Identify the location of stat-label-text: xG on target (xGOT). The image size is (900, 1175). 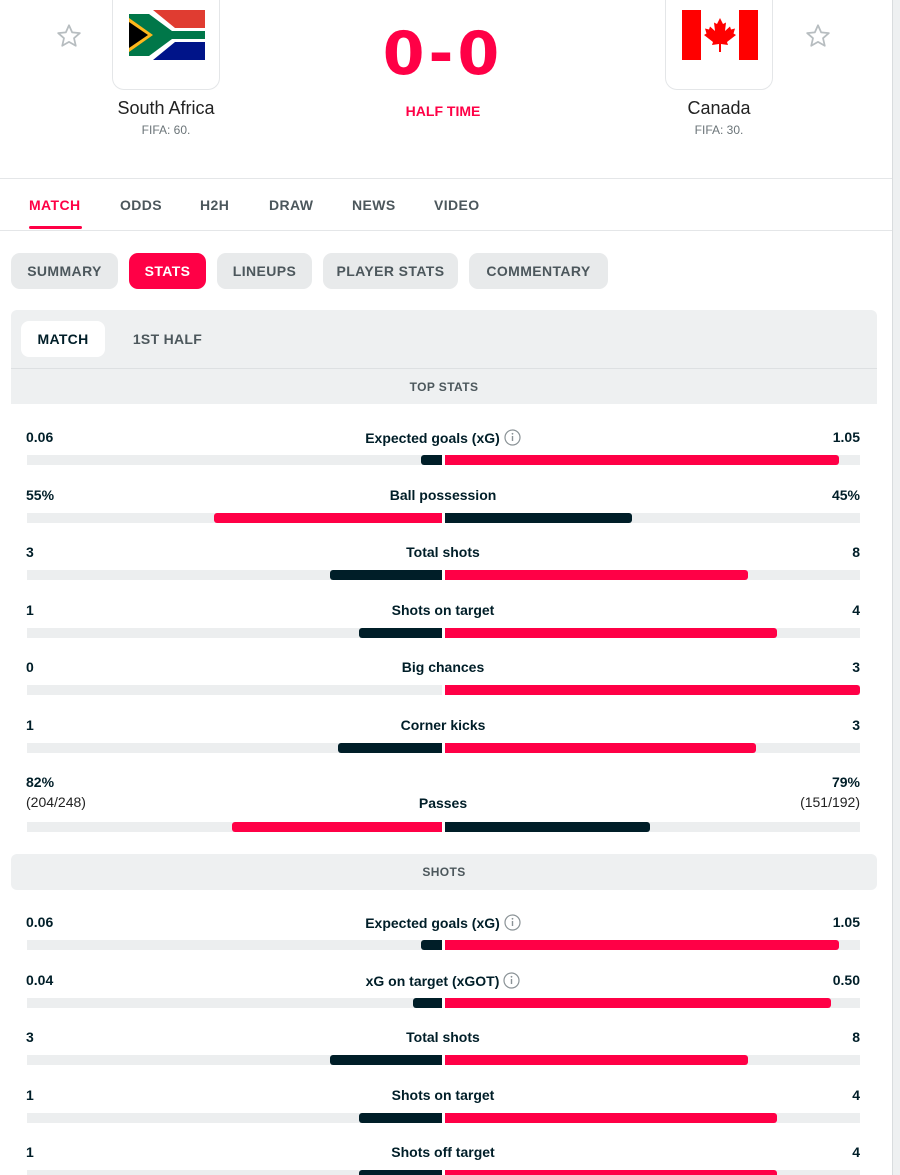
(432, 980).